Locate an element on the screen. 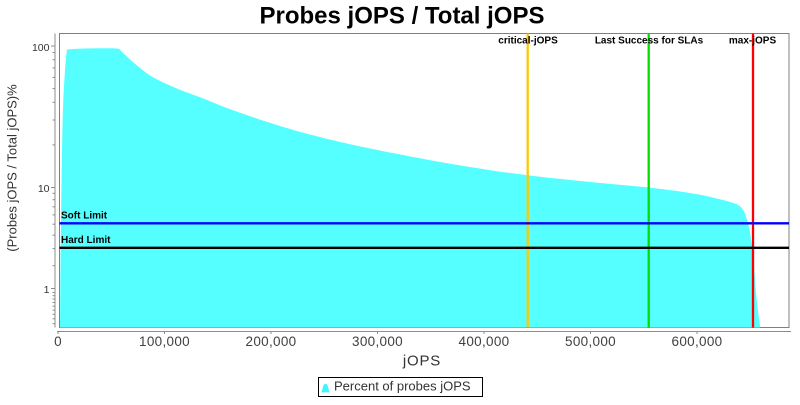  svg-text: 400,000 is located at coordinates (484, 341).